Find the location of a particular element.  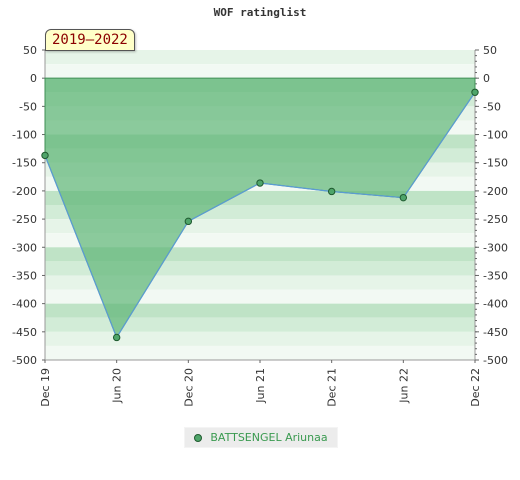

x-tick-label: Jun 21 is located at coordinates (260, 386).